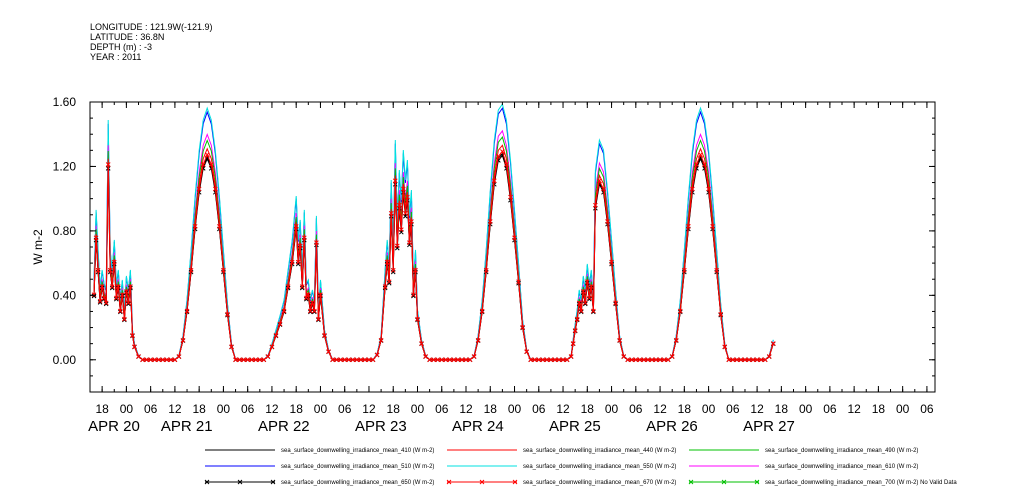  Describe the element at coordinates (114, 426) in the screenshot. I see `x-date-label: APR 20` at that location.